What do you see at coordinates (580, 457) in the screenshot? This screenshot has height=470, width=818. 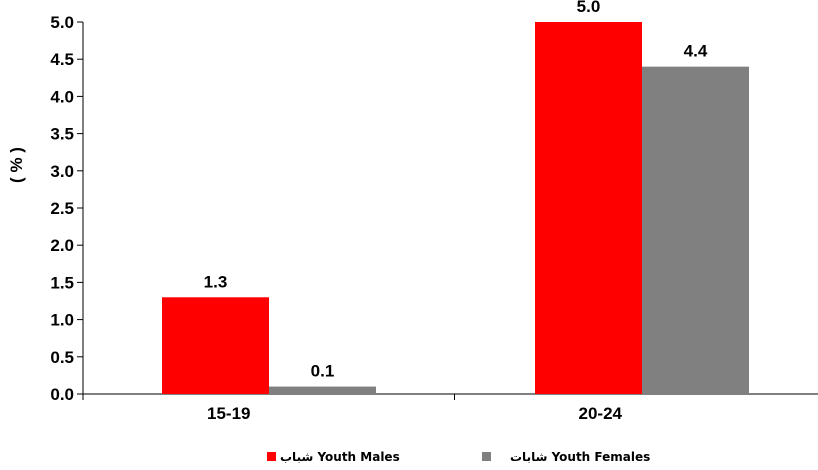 I see `legend-label: شابات Youth Females` at bounding box center [580, 457].